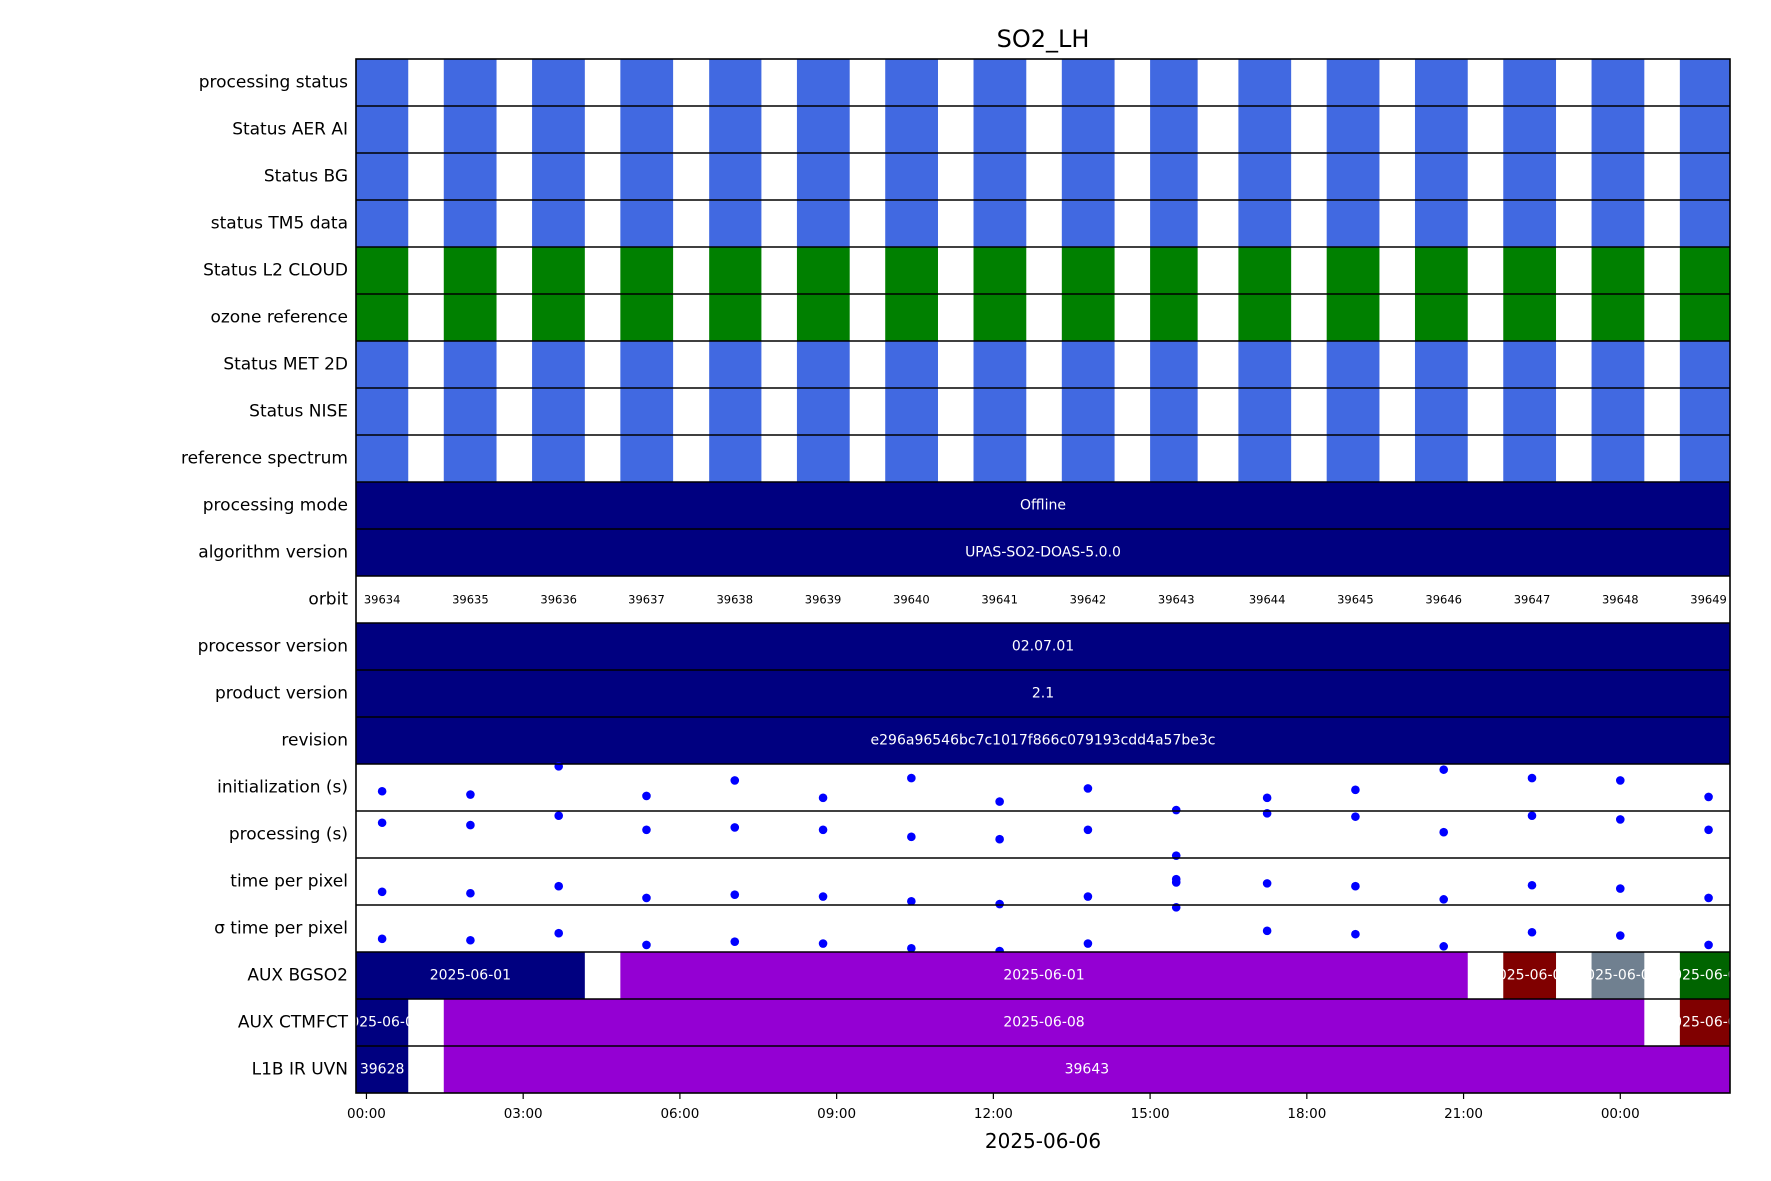  What do you see at coordinates (300, 1070) in the screenshot?
I see `row-label-l1b-ir-uvn: L1B IR UVN` at bounding box center [300, 1070].